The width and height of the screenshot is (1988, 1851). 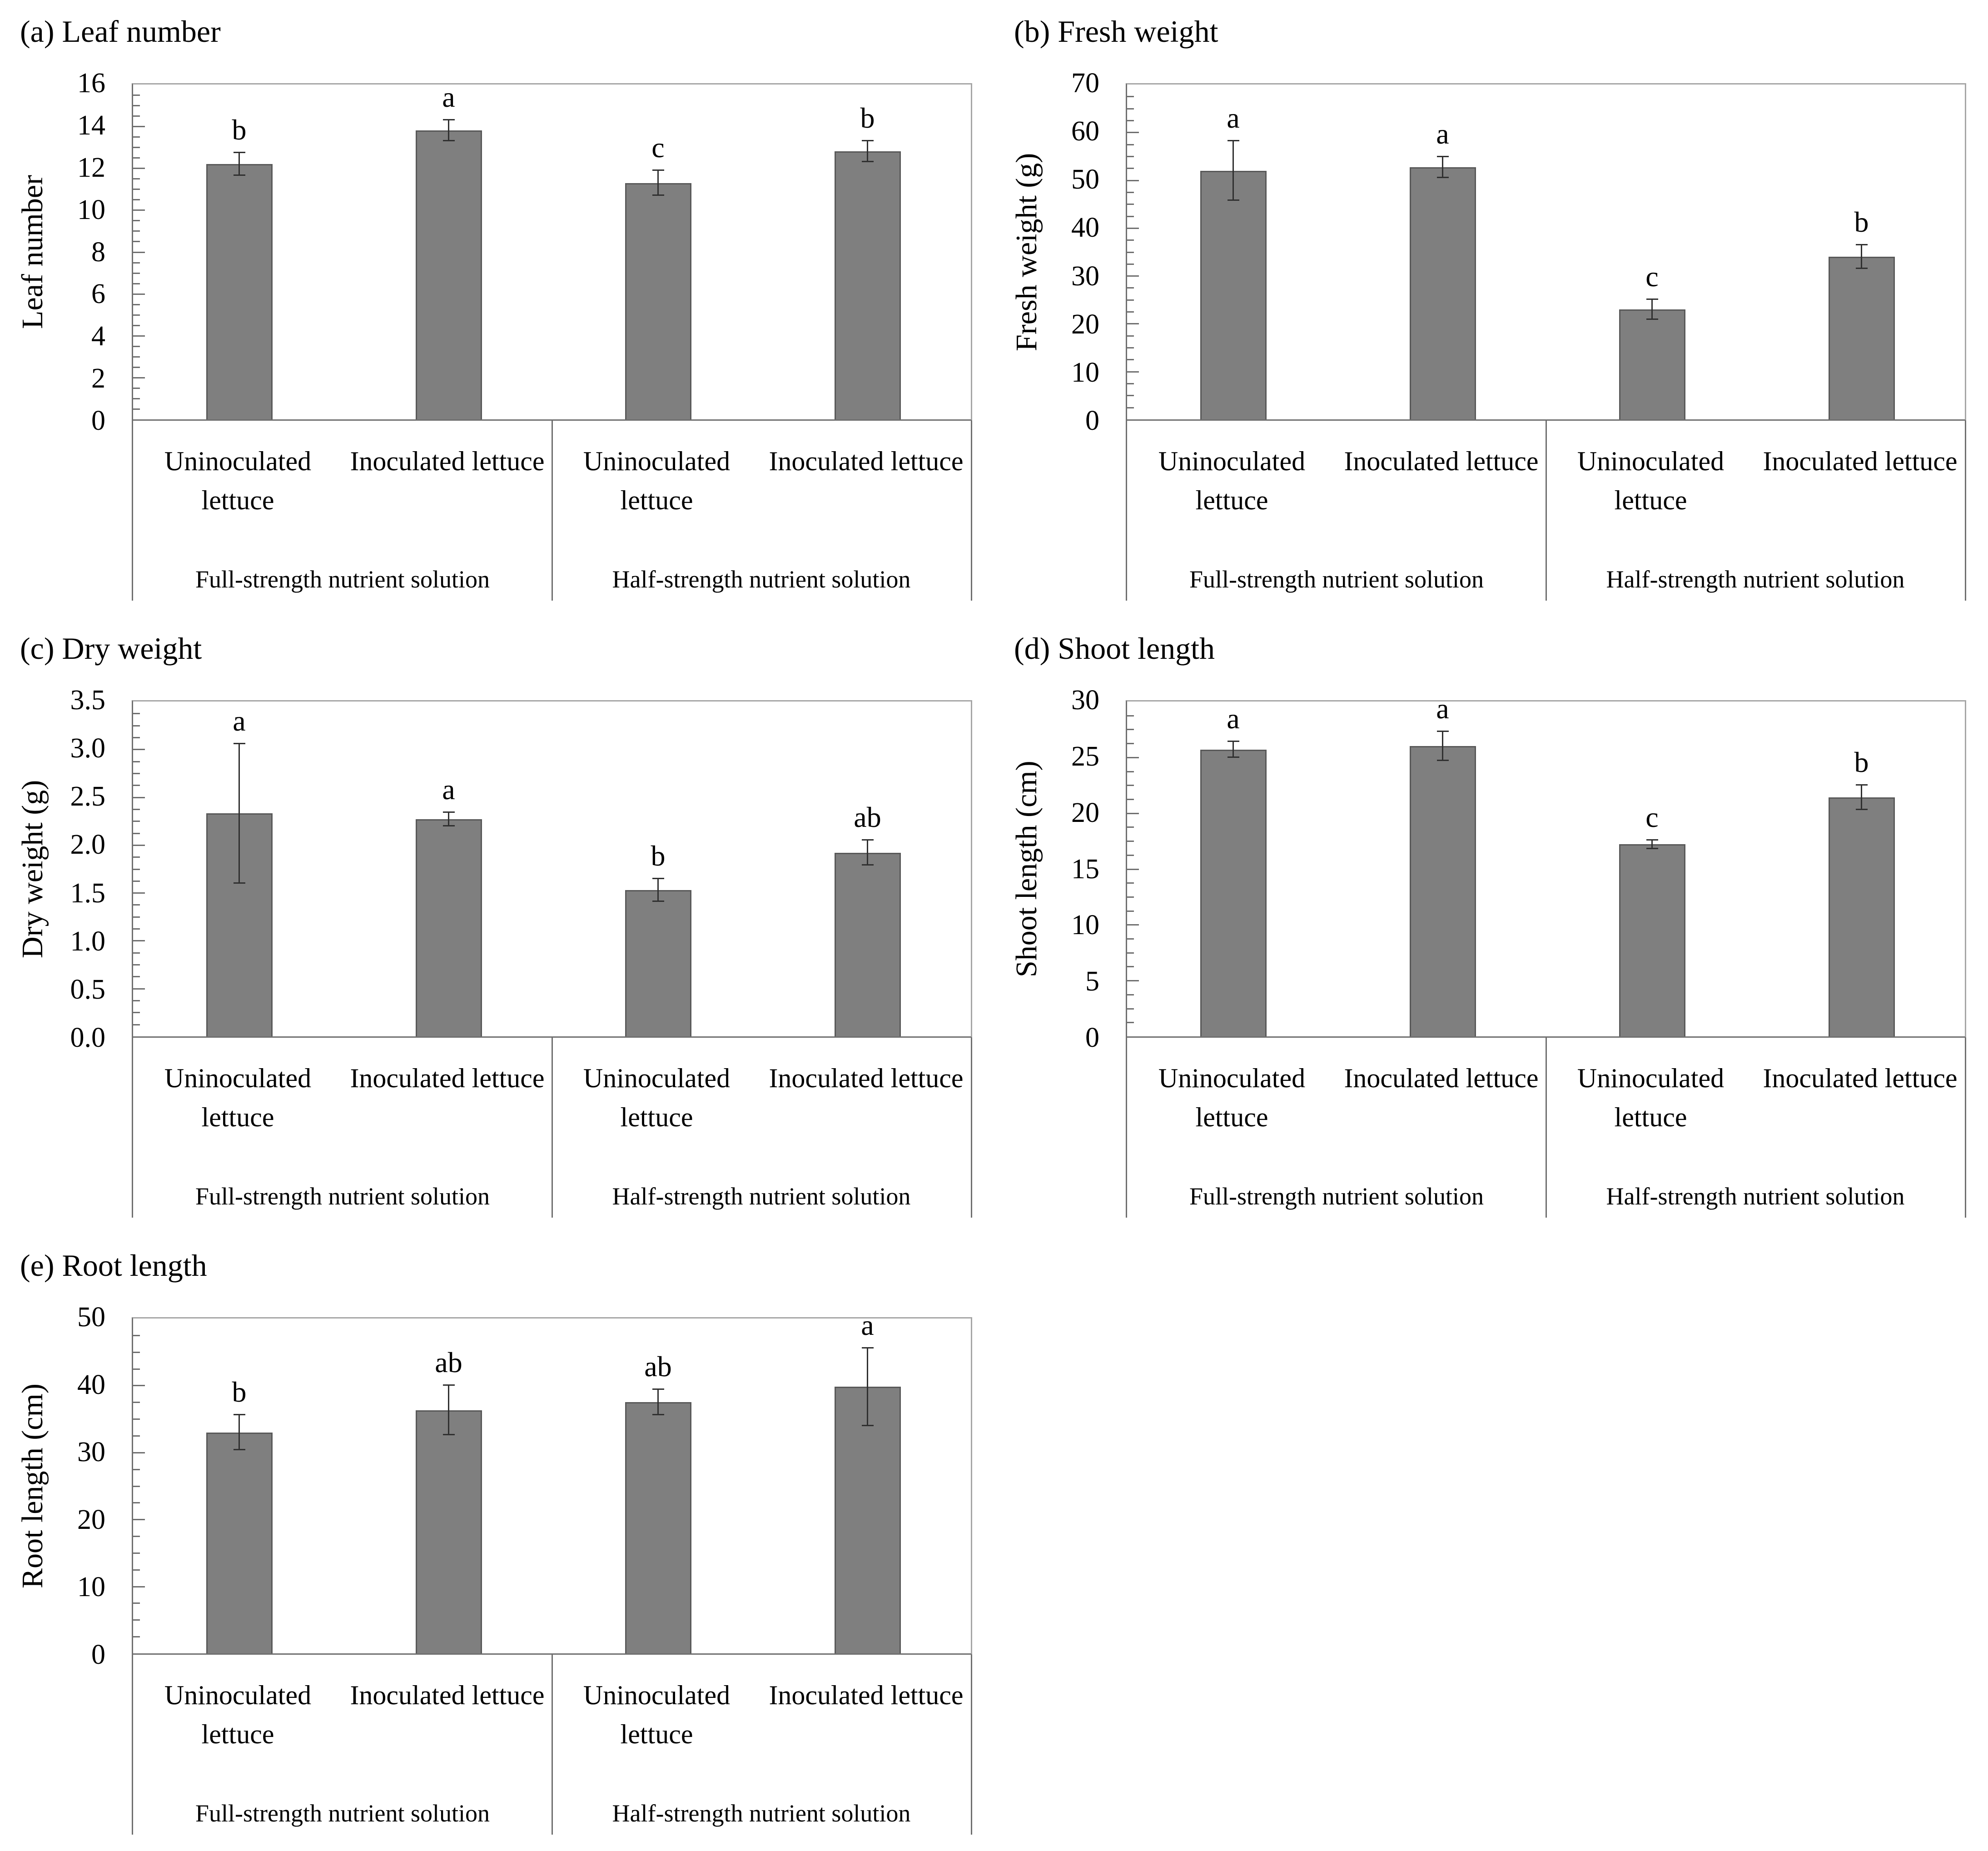 I want to click on y-tick-label: 40, so click(x=91, y=1385).